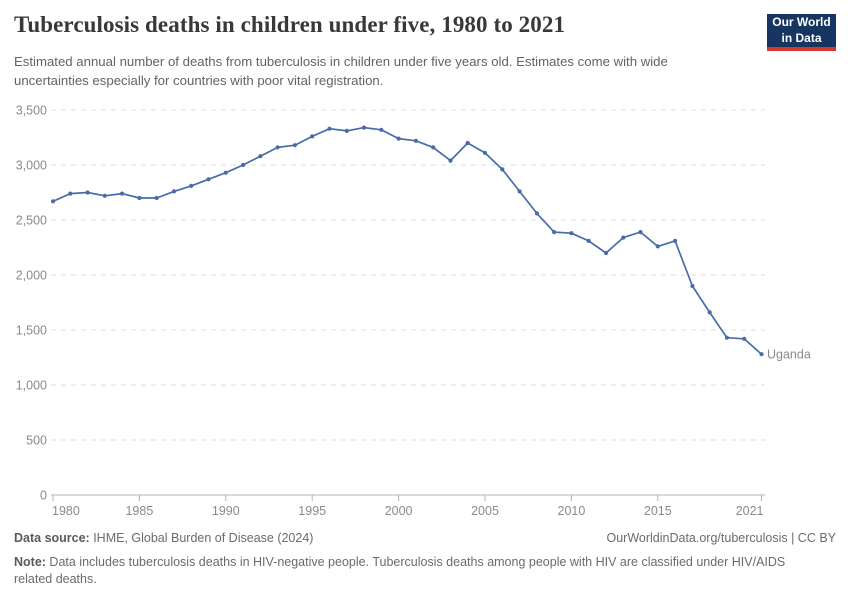 The width and height of the screenshot is (850, 600). I want to click on series-entity-label: Uganda, so click(789, 355).